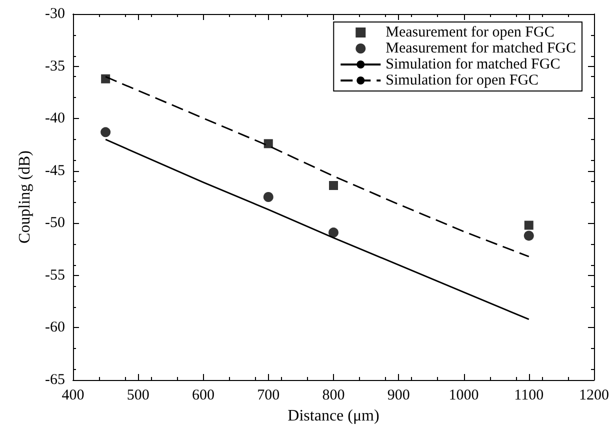 The height and width of the screenshot is (429, 616). I want to click on y-tick-label: -55, so click(55, 275).